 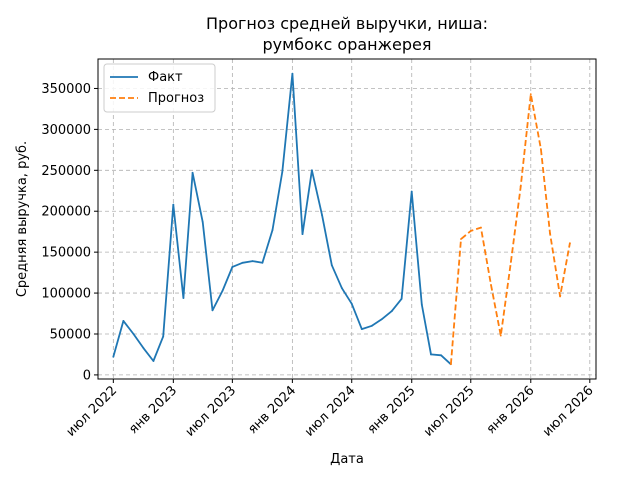 What do you see at coordinates (87, 375) in the screenshot?
I see `y-tick-label: 0` at bounding box center [87, 375].